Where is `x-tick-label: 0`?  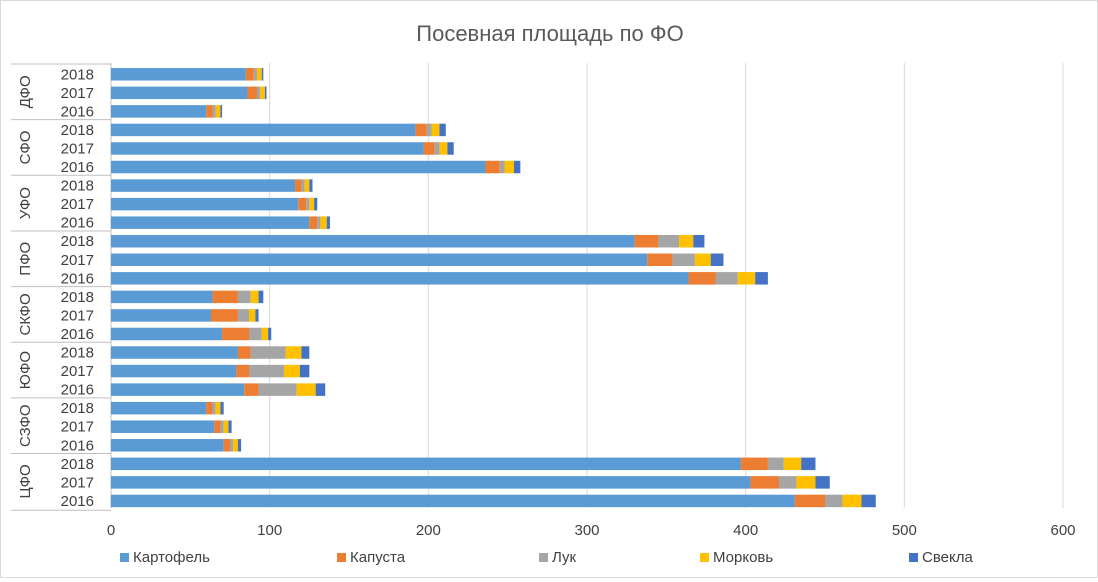 x-tick-label: 0 is located at coordinates (111, 530).